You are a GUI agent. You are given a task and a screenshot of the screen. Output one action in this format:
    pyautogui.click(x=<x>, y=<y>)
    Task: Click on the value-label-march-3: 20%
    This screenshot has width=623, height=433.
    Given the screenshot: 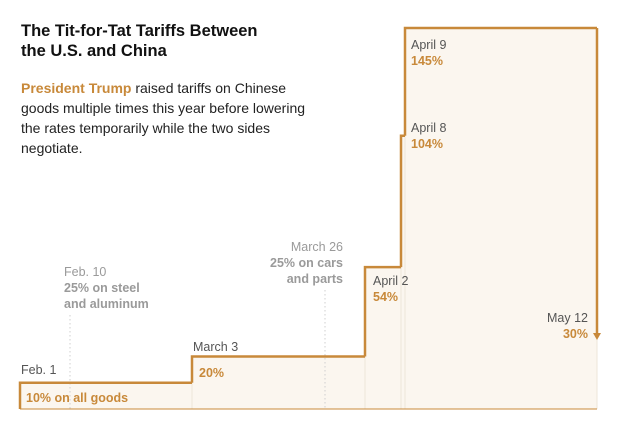 What is the action you would take?
    pyautogui.click(x=212, y=373)
    